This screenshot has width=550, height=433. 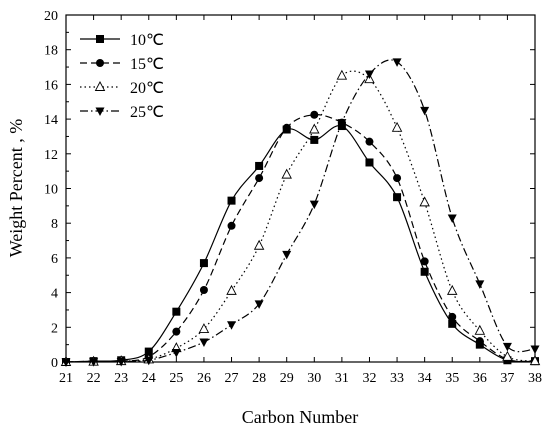 What do you see at coordinates (51, 120) in the screenshot?
I see `y-tick-label: 14` at bounding box center [51, 120].